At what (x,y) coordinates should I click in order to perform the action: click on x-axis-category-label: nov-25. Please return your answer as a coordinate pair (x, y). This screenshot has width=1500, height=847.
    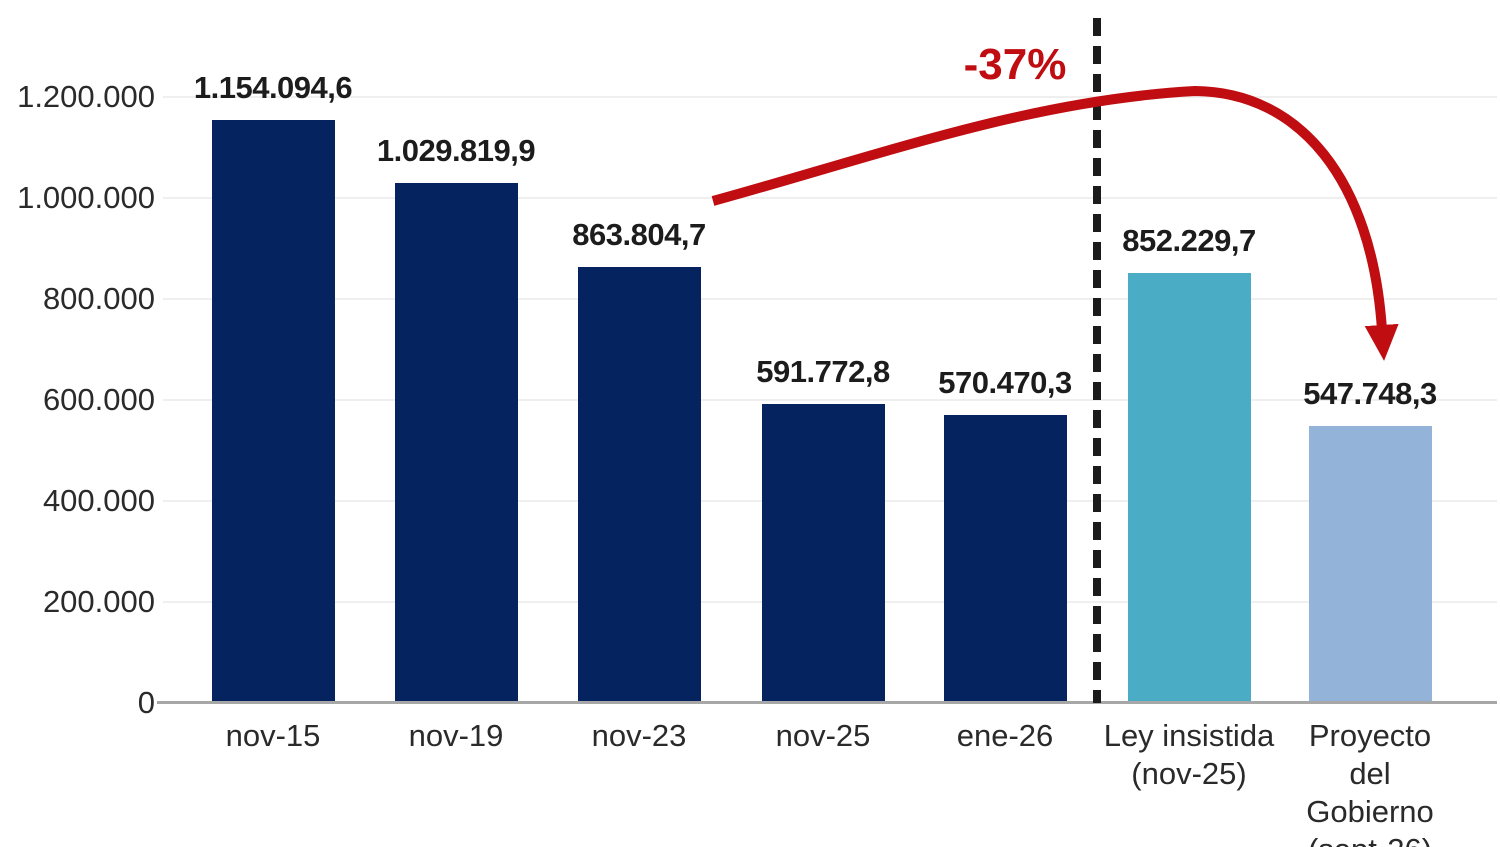
    Looking at the image, I should click on (823, 735).